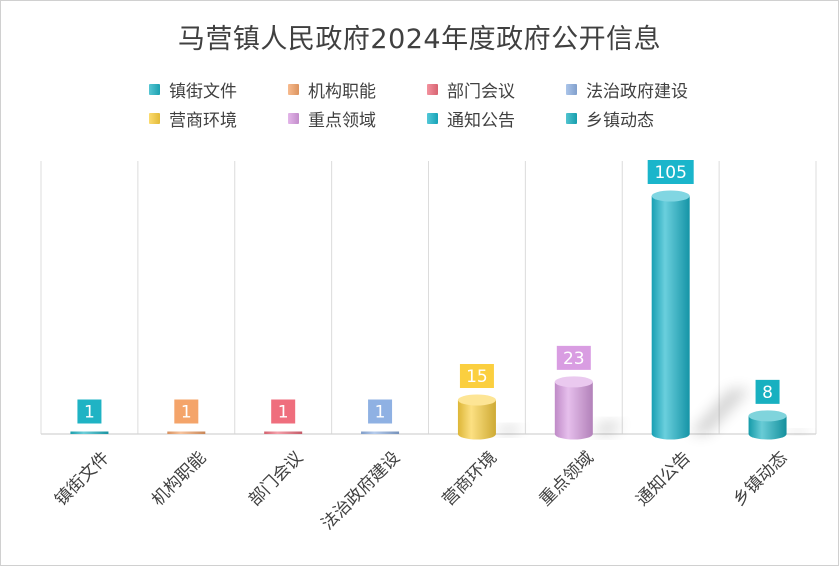 Image resolution: width=839 pixels, height=566 pixels. What do you see at coordinates (342, 121) in the screenshot?
I see `legend-label: 重点领域` at bounding box center [342, 121].